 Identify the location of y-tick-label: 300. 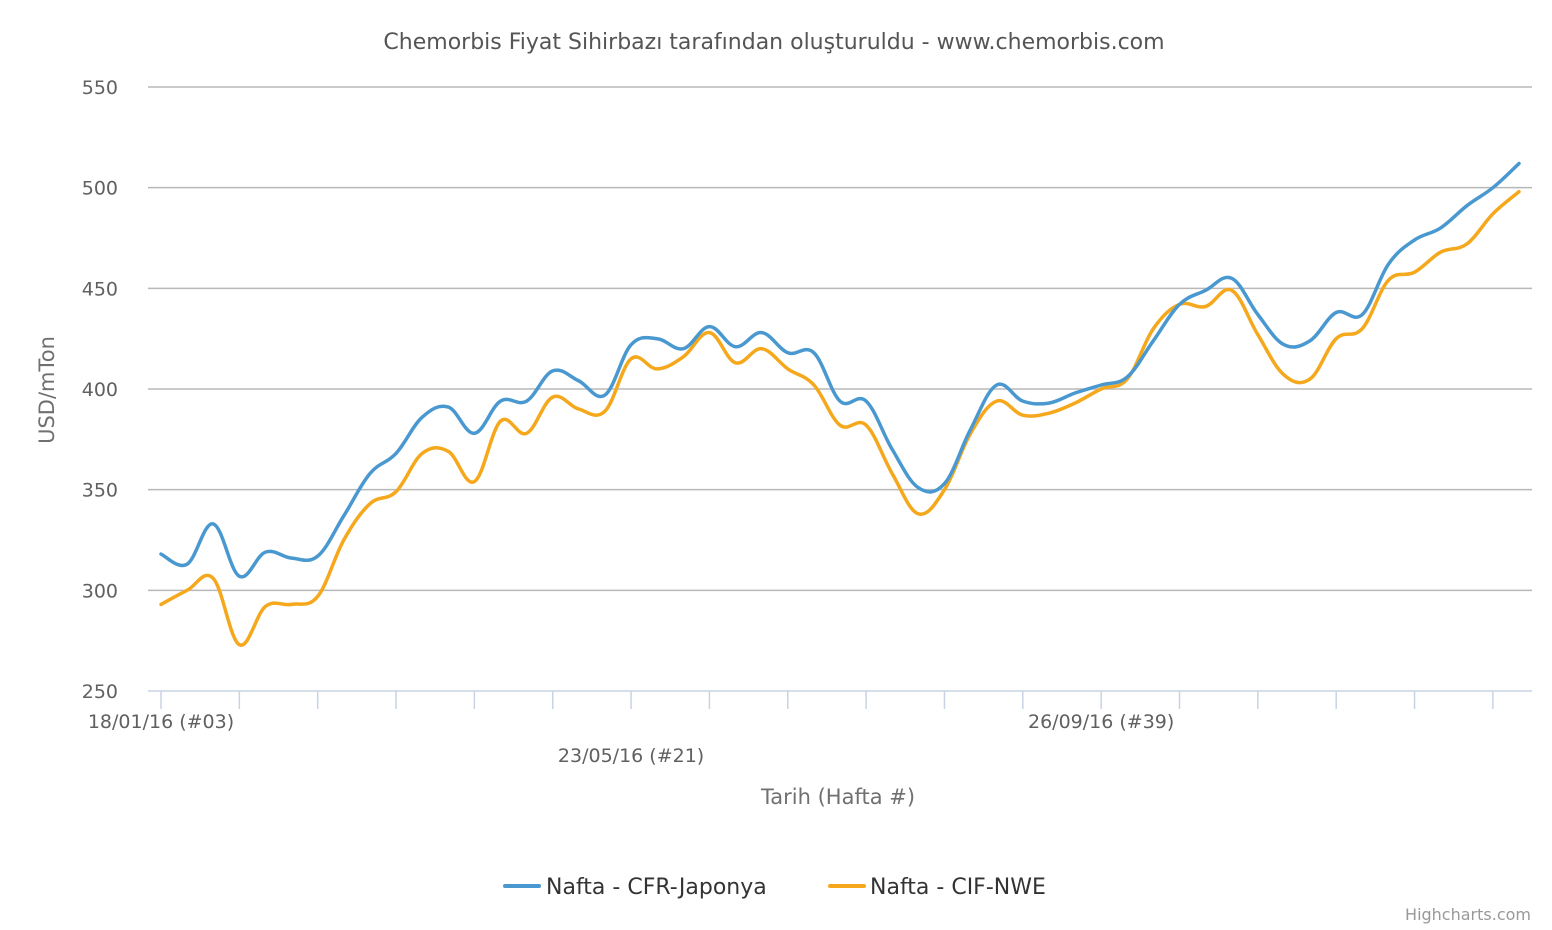
(100, 591).